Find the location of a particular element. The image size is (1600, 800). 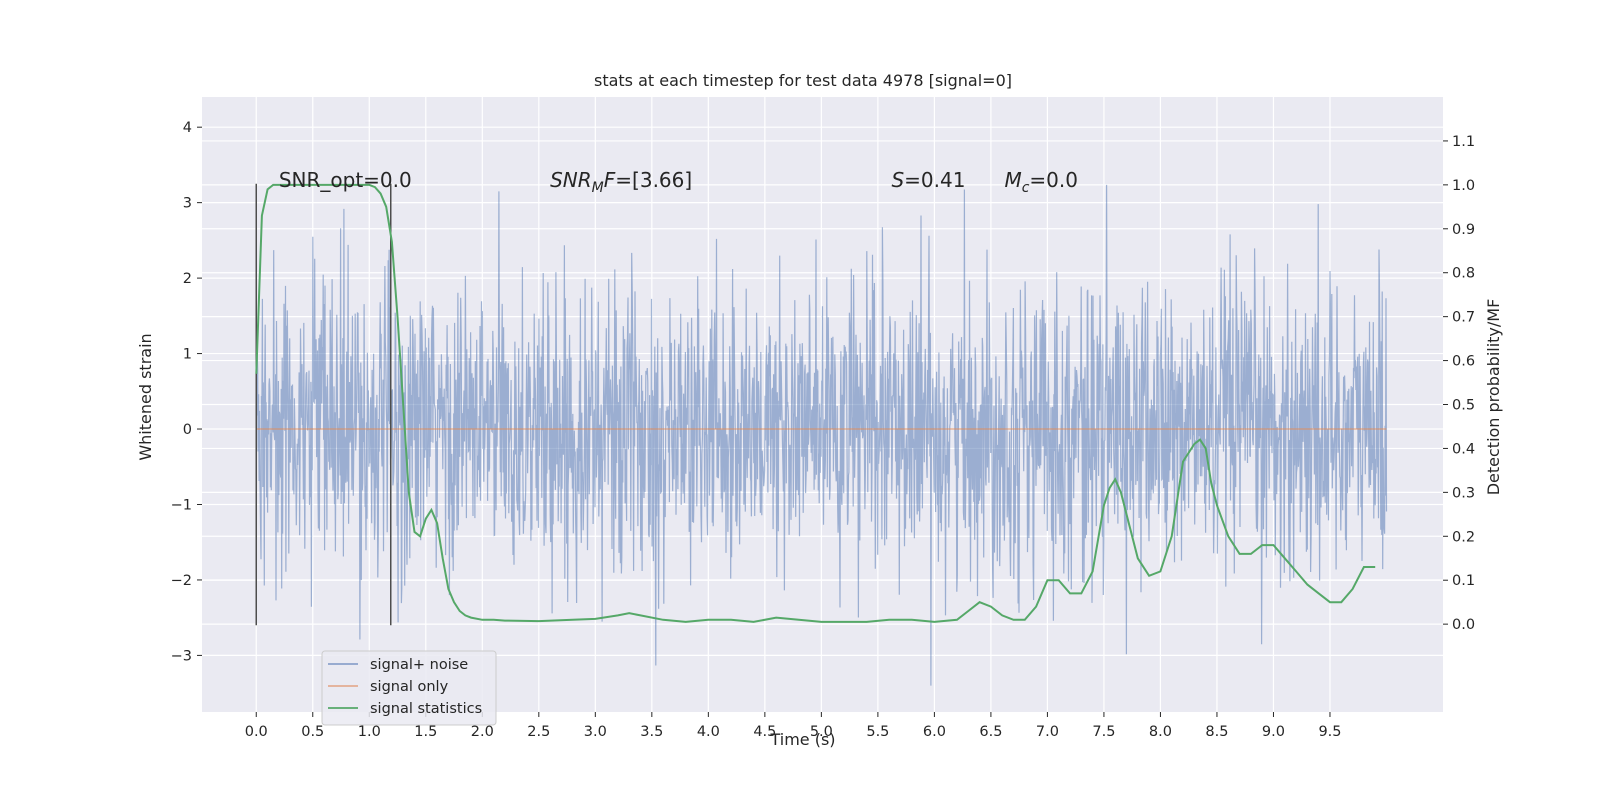

x-tick-label: 6.0 is located at coordinates (934, 732).